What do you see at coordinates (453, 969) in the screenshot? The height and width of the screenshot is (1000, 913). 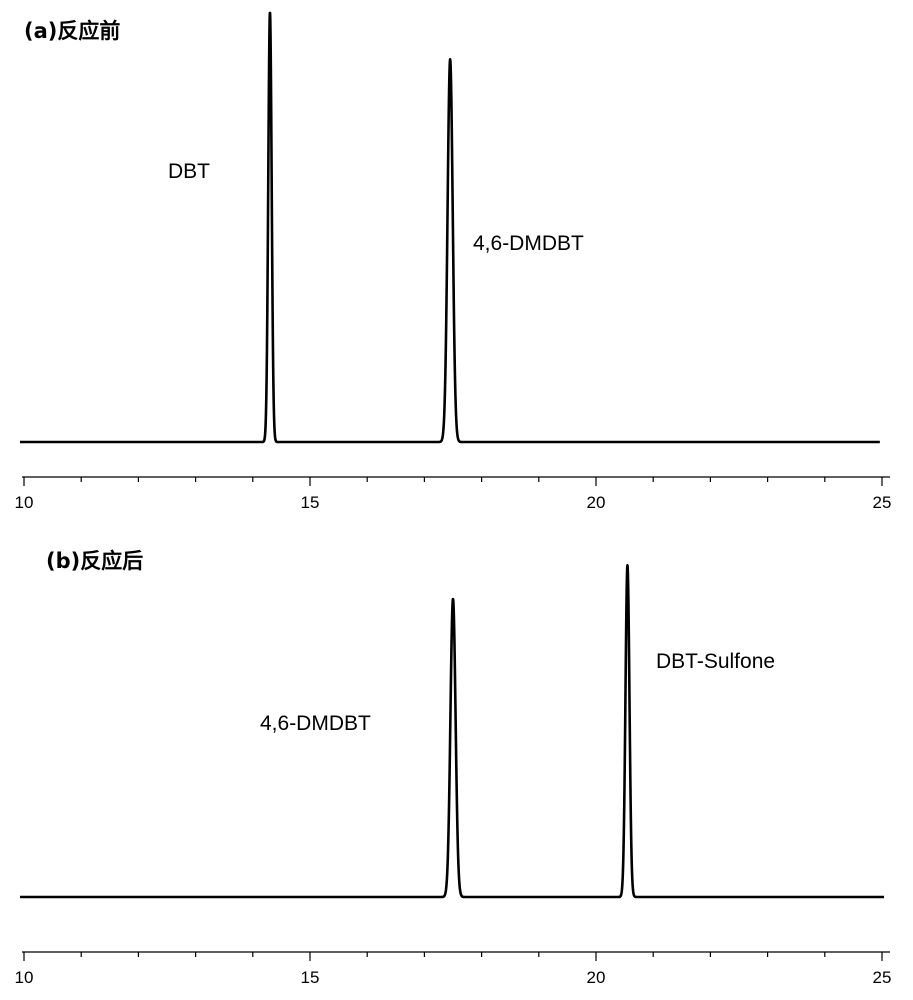 I see `panel-b-ticks: 10 15 20 25` at bounding box center [453, 969].